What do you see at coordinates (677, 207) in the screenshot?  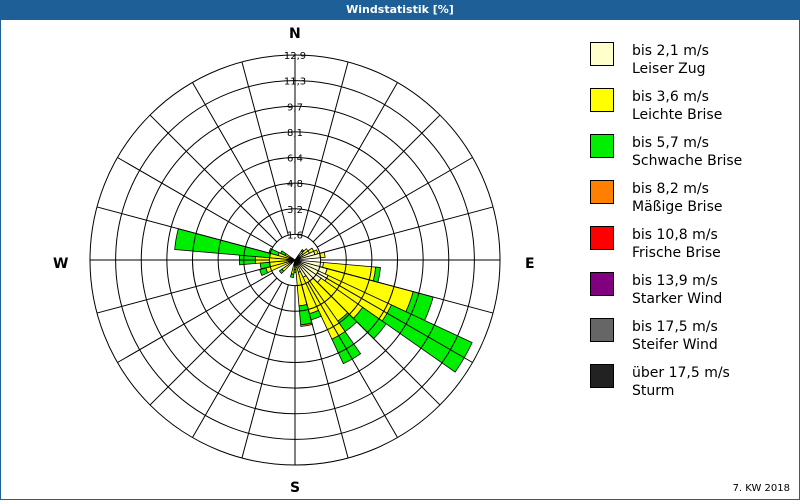 I see `legend-label: Mäßige Brise` at bounding box center [677, 207].